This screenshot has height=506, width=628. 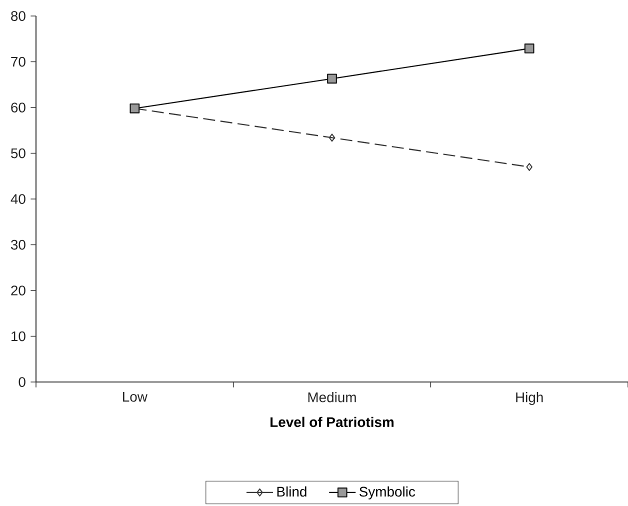 What do you see at coordinates (291, 491) in the screenshot?
I see `legend-label: Blind` at bounding box center [291, 491].